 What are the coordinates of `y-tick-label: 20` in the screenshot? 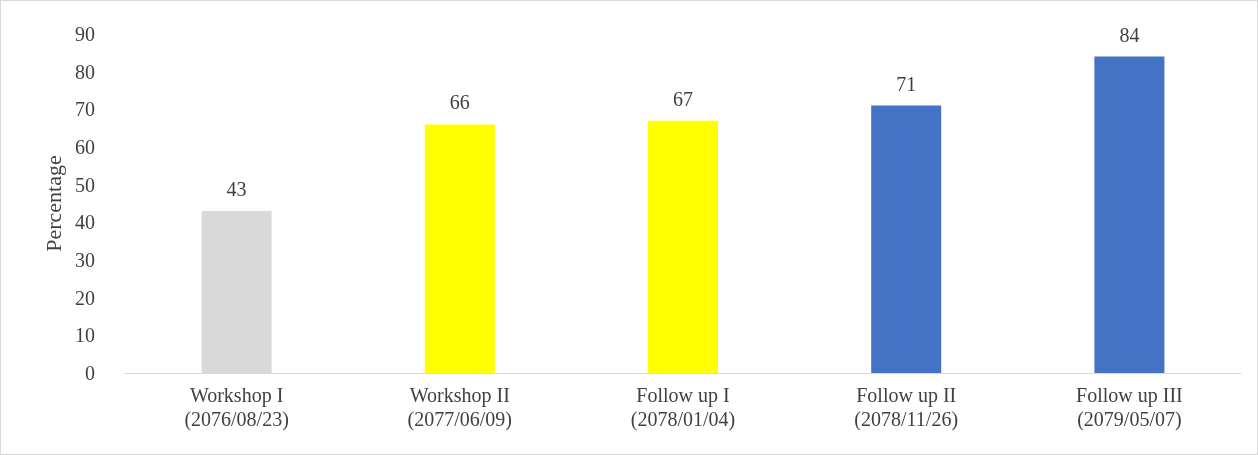 It's located at (85, 297).